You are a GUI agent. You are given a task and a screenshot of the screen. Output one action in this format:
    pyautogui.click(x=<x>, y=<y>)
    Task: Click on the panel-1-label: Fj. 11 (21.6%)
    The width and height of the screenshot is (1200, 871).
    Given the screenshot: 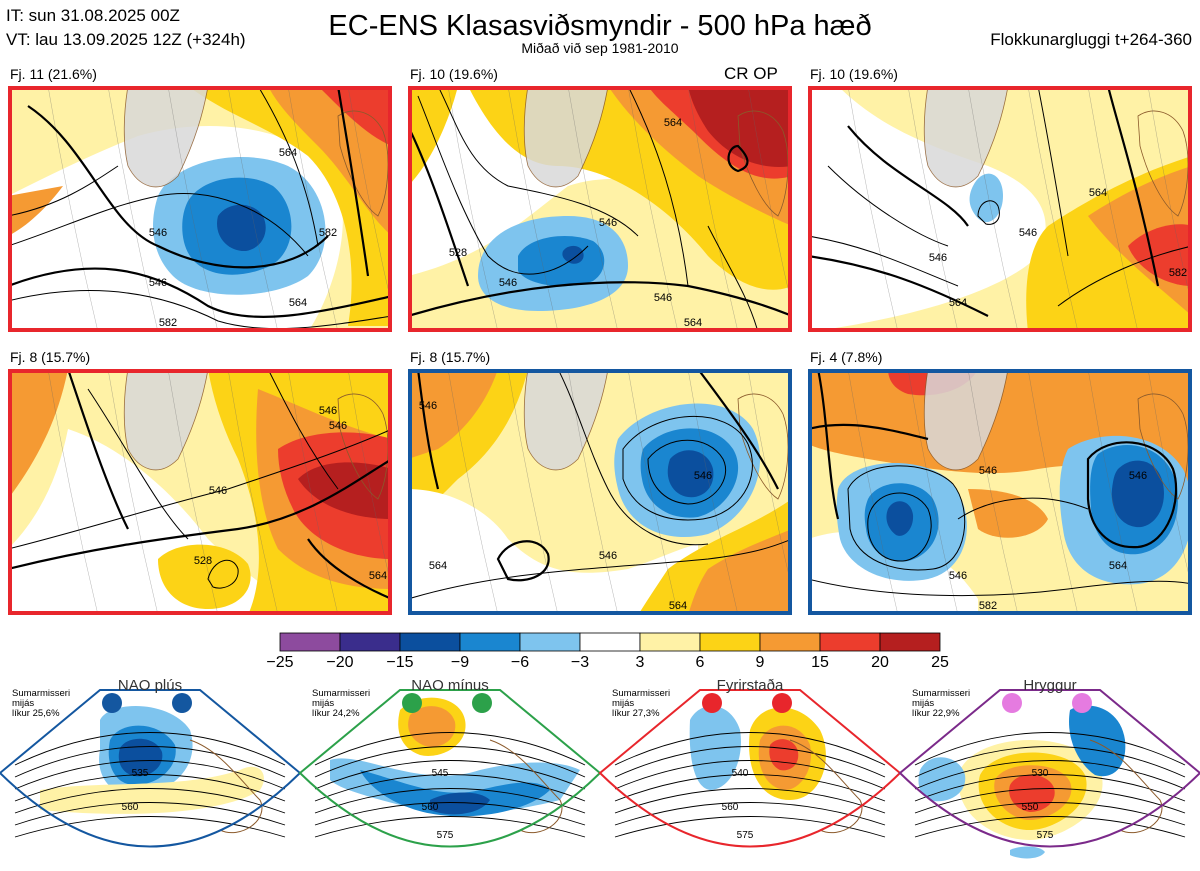 What is the action you would take?
    pyautogui.click(x=53, y=74)
    